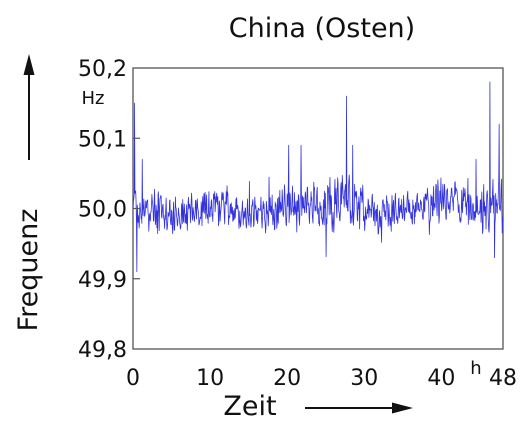 The height and width of the screenshot is (422, 526). Describe the element at coordinates (503, 378) in the screenshot. I see `x-tick-label: 48` at that location.